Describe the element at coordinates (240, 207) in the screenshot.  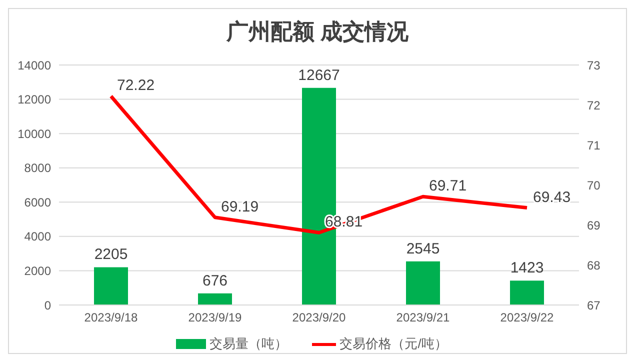
I see `data-label: 69.19` at that location.